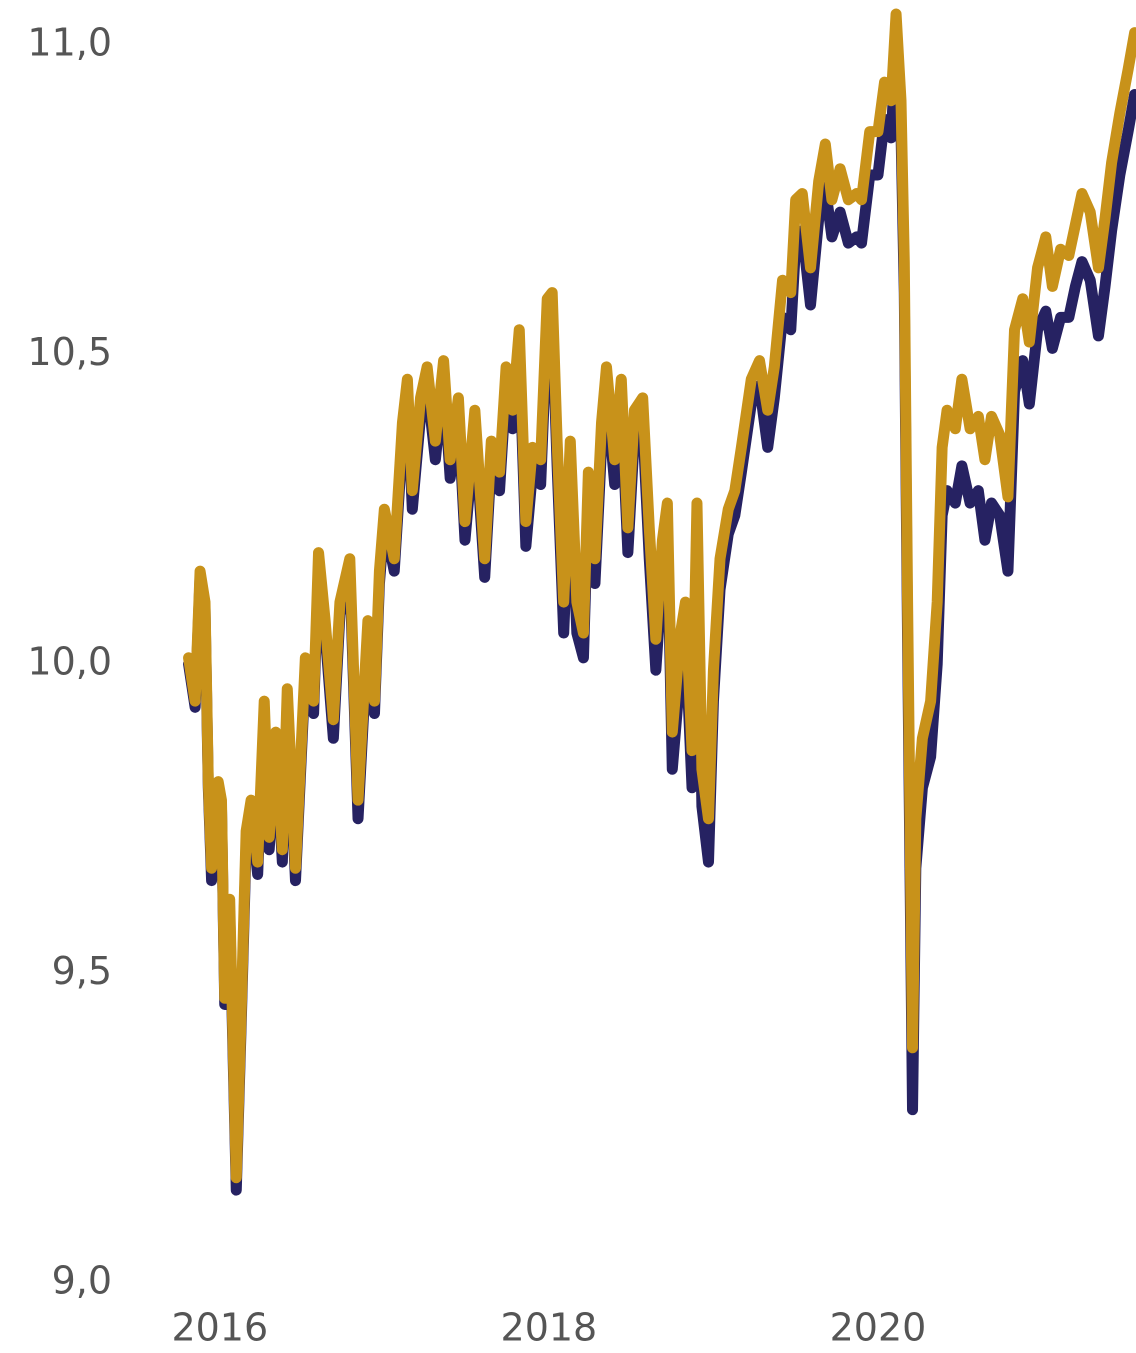  Describe the element at coordinates (82, 971) in the screenshot. I see `y-tick-label: 9,5` at that location.